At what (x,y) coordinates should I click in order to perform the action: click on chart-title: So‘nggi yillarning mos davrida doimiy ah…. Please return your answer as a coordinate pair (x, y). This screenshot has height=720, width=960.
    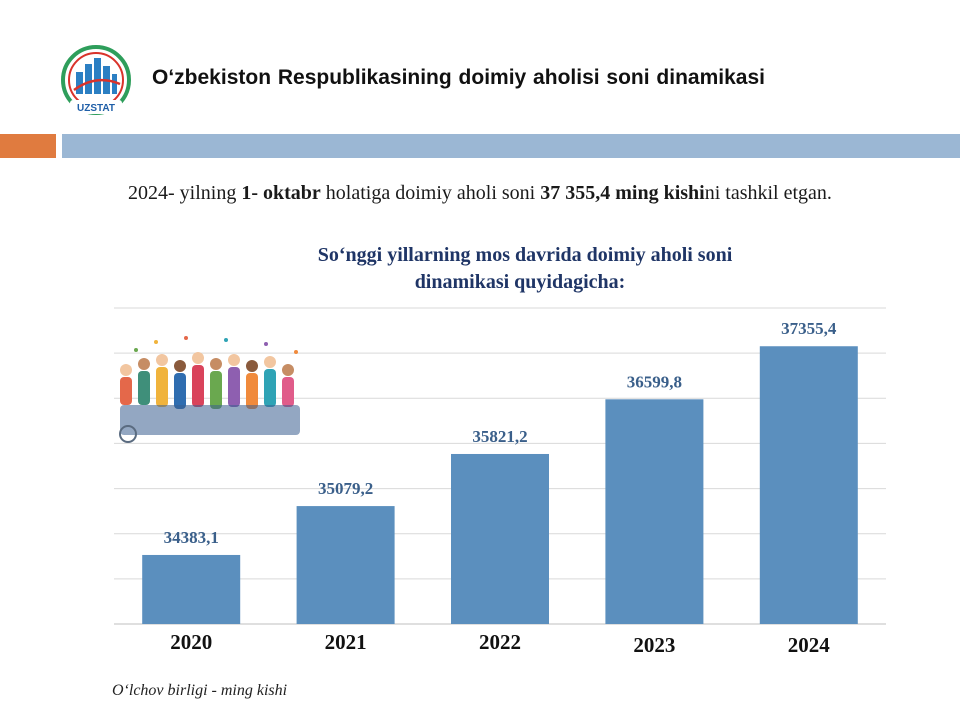
    Looking at the image, I should click on (520, 269).